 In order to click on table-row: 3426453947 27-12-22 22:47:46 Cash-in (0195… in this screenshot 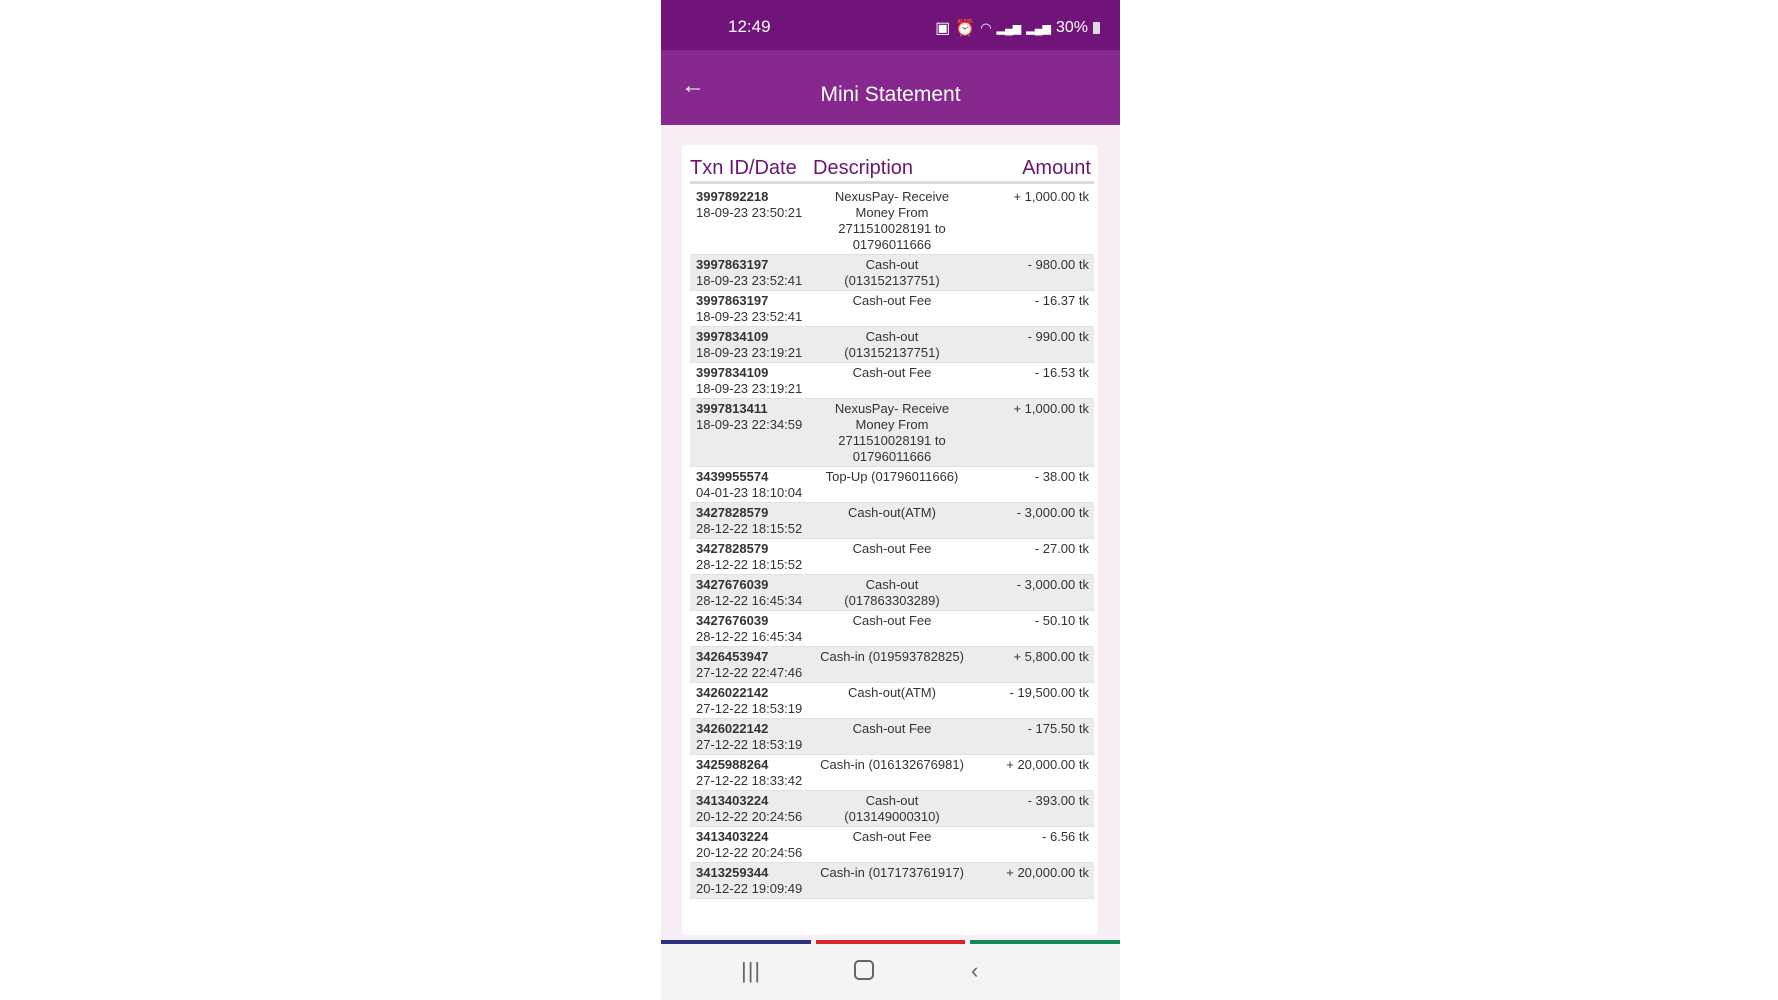, I will do `click(892, 665)`.